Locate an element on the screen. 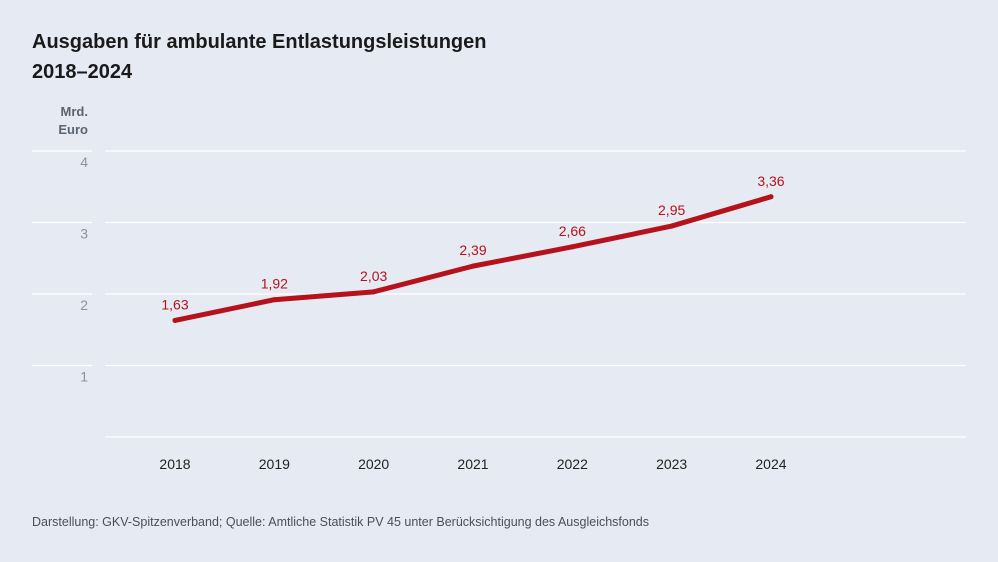  x-tick-label: 2022 is located at coordinates (572, 464).